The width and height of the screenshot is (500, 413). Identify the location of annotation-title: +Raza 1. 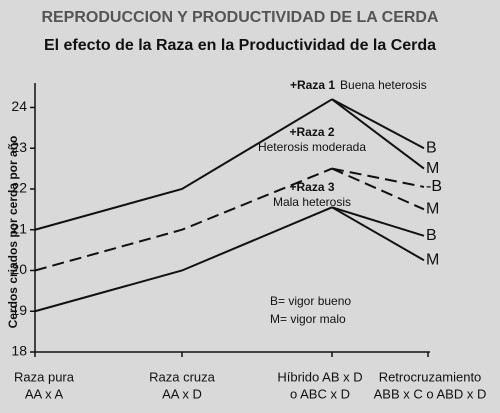
(312, 85).